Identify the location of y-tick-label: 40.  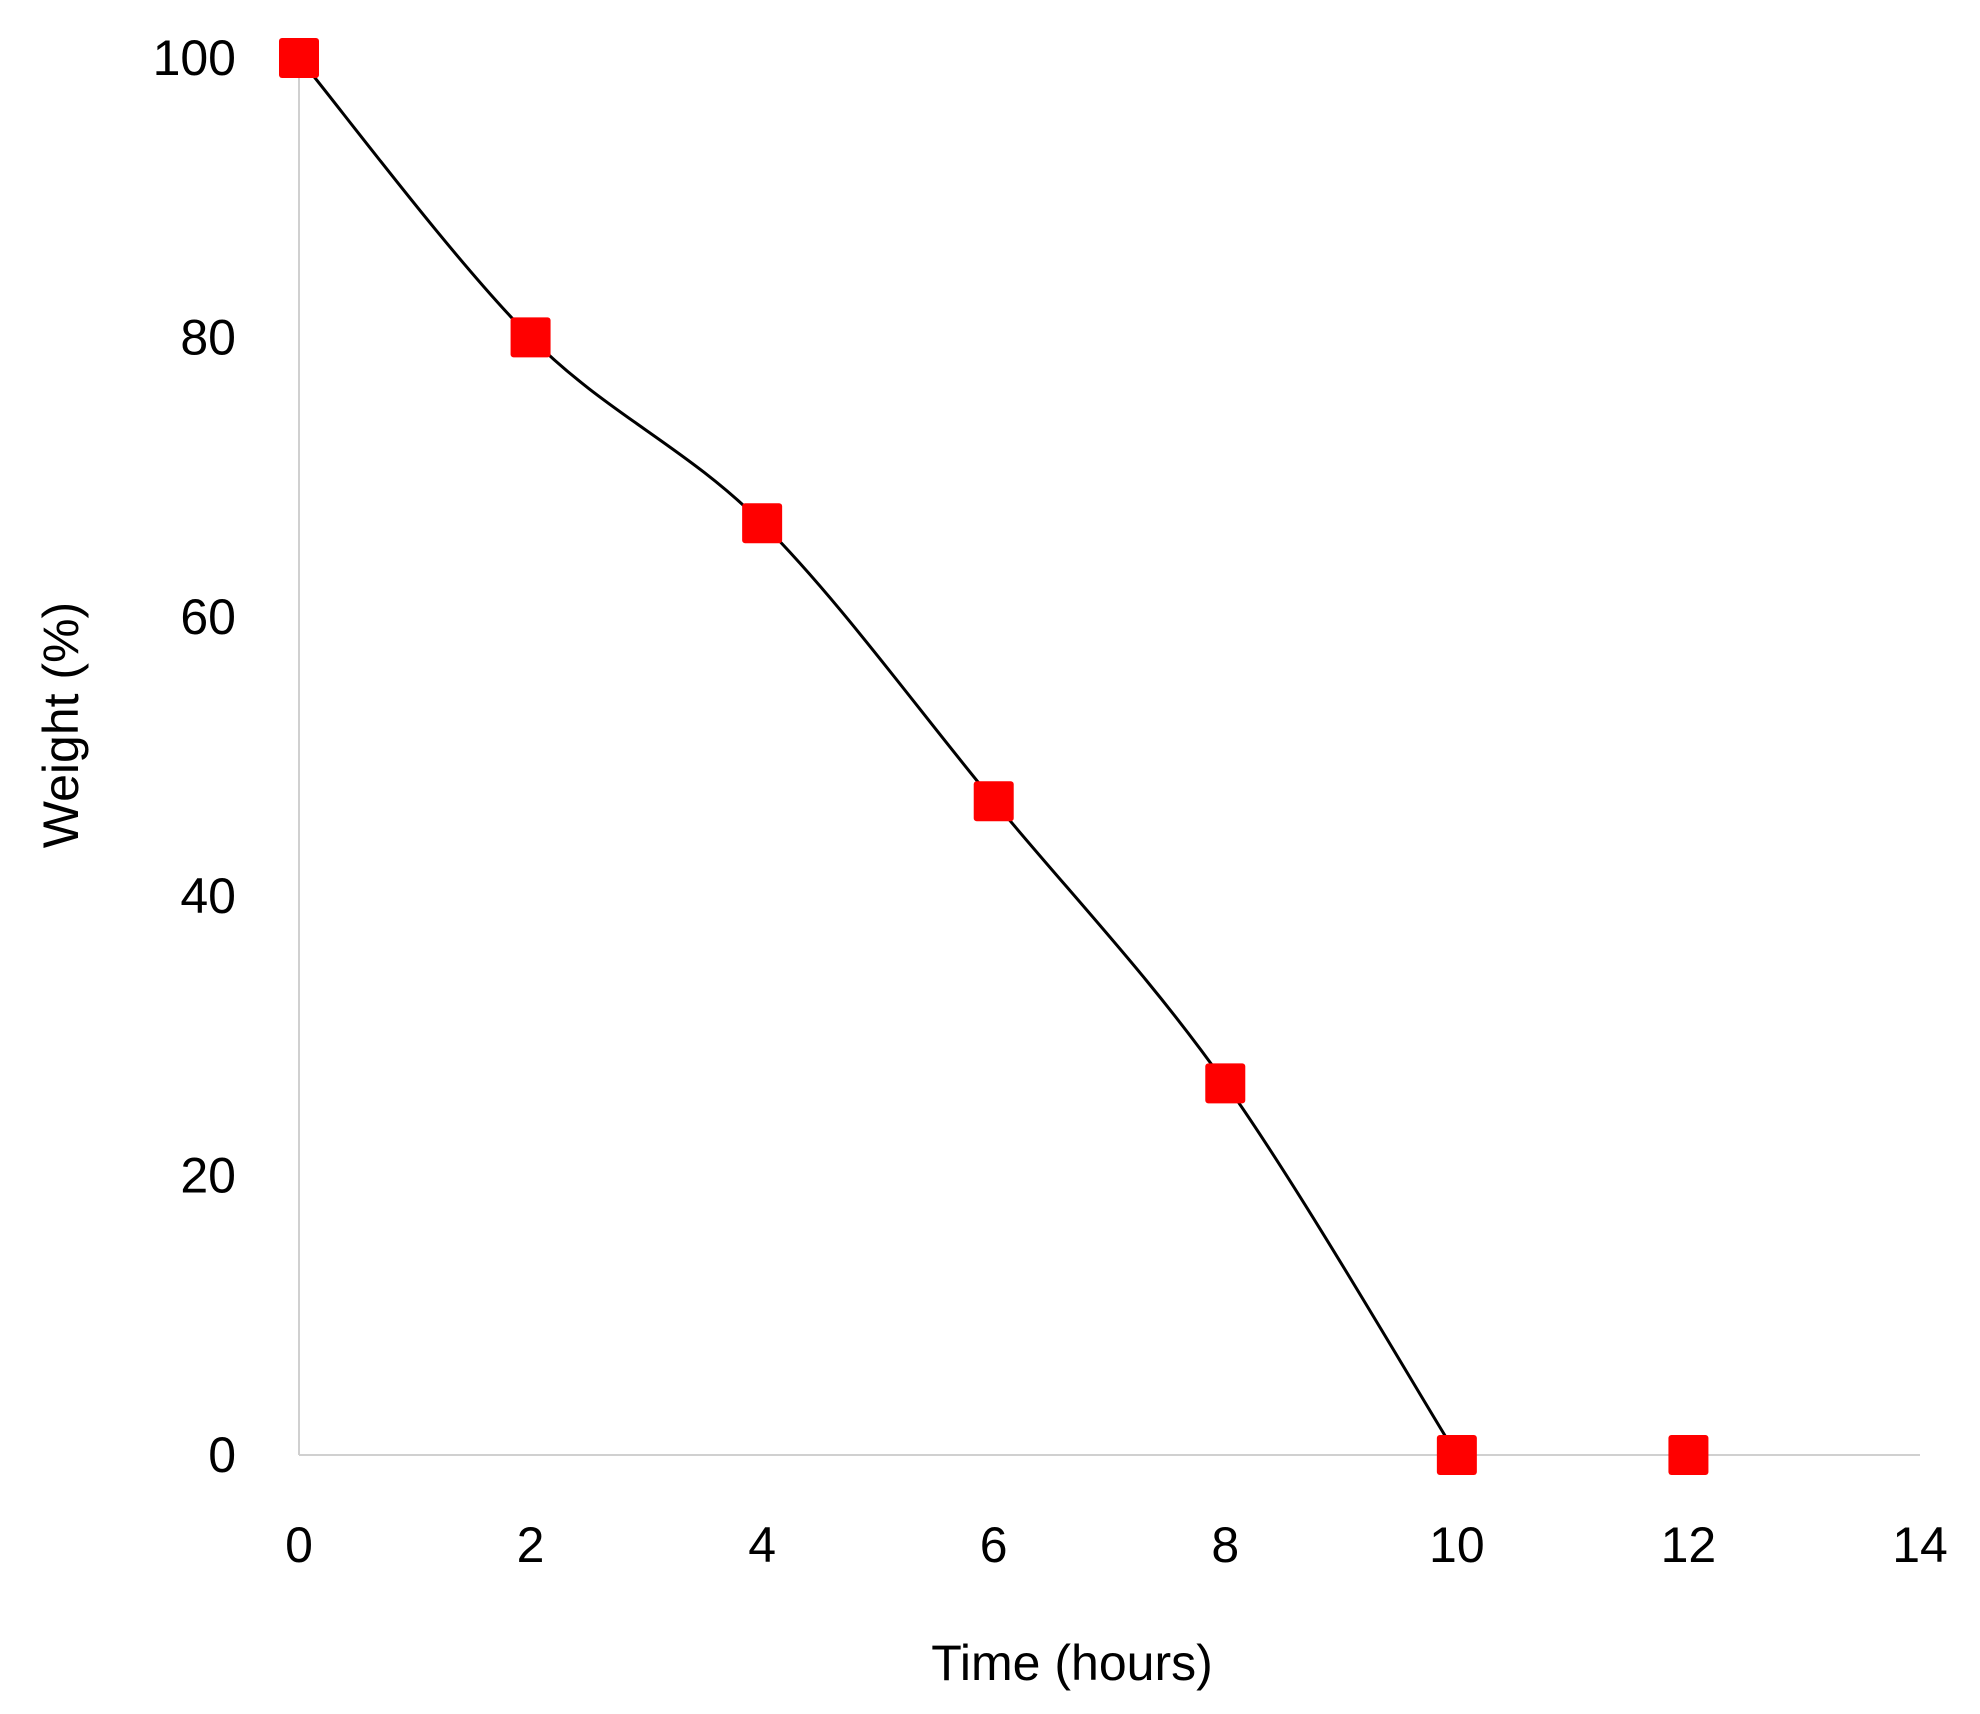
(208, 896).